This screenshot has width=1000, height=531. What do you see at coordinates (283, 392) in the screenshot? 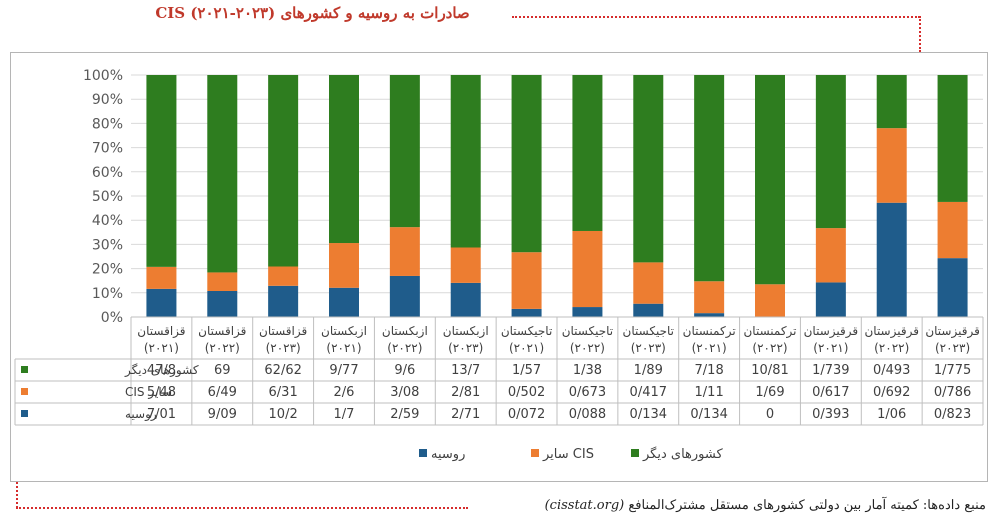
I see `table-cell-value: 6/31` at bounding box center [283, 392].